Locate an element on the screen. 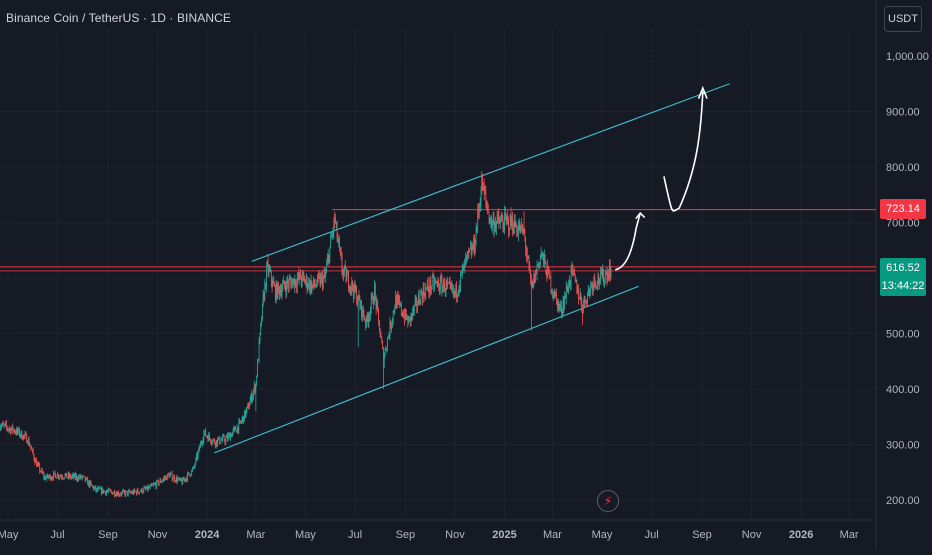 The height and width of the screenshot is (555, 932). currency-button: USDT is located at coordinates (903, 19).